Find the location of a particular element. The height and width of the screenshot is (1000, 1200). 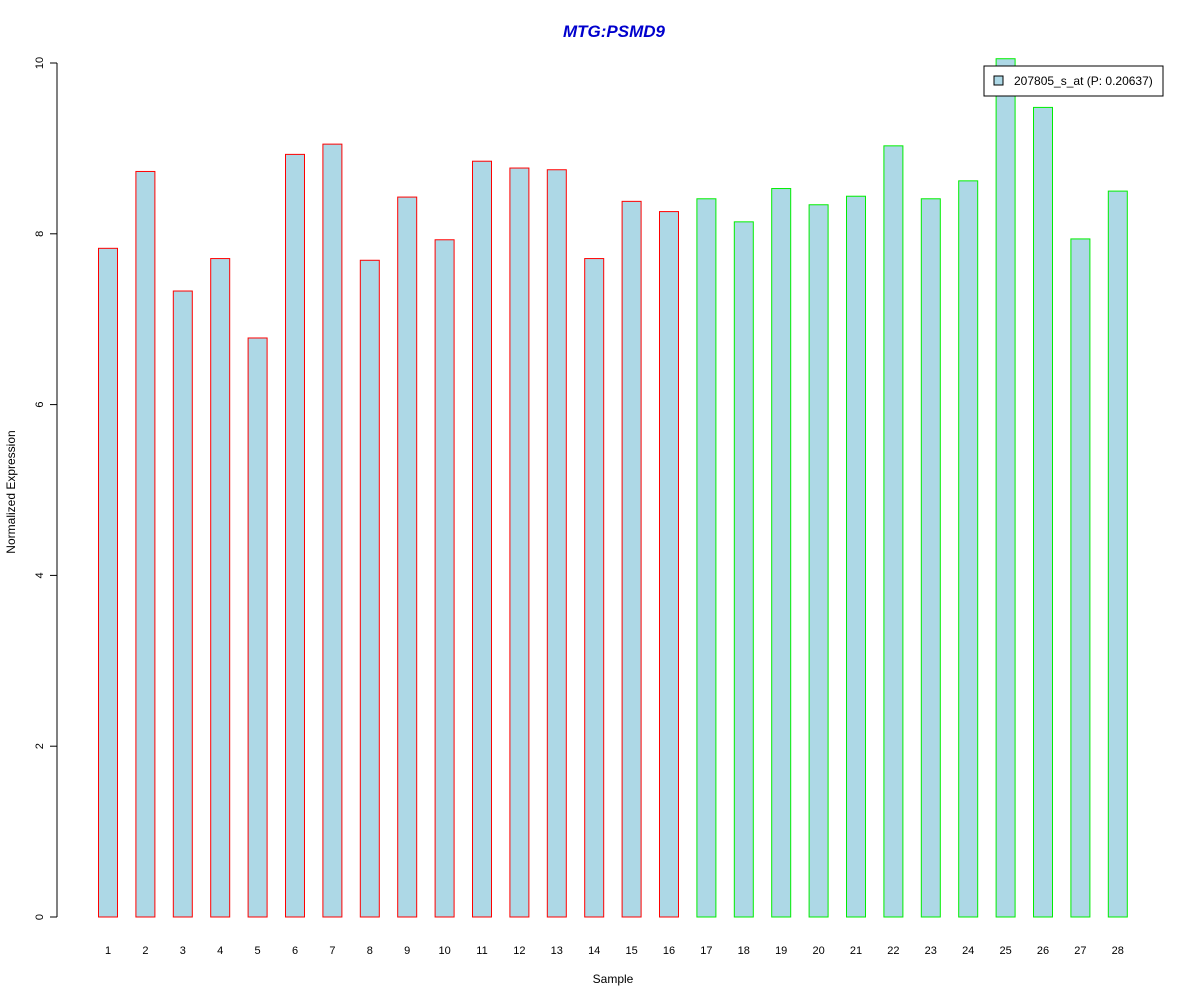

x-tick-label: 8 is located at coordinates (370, 951).